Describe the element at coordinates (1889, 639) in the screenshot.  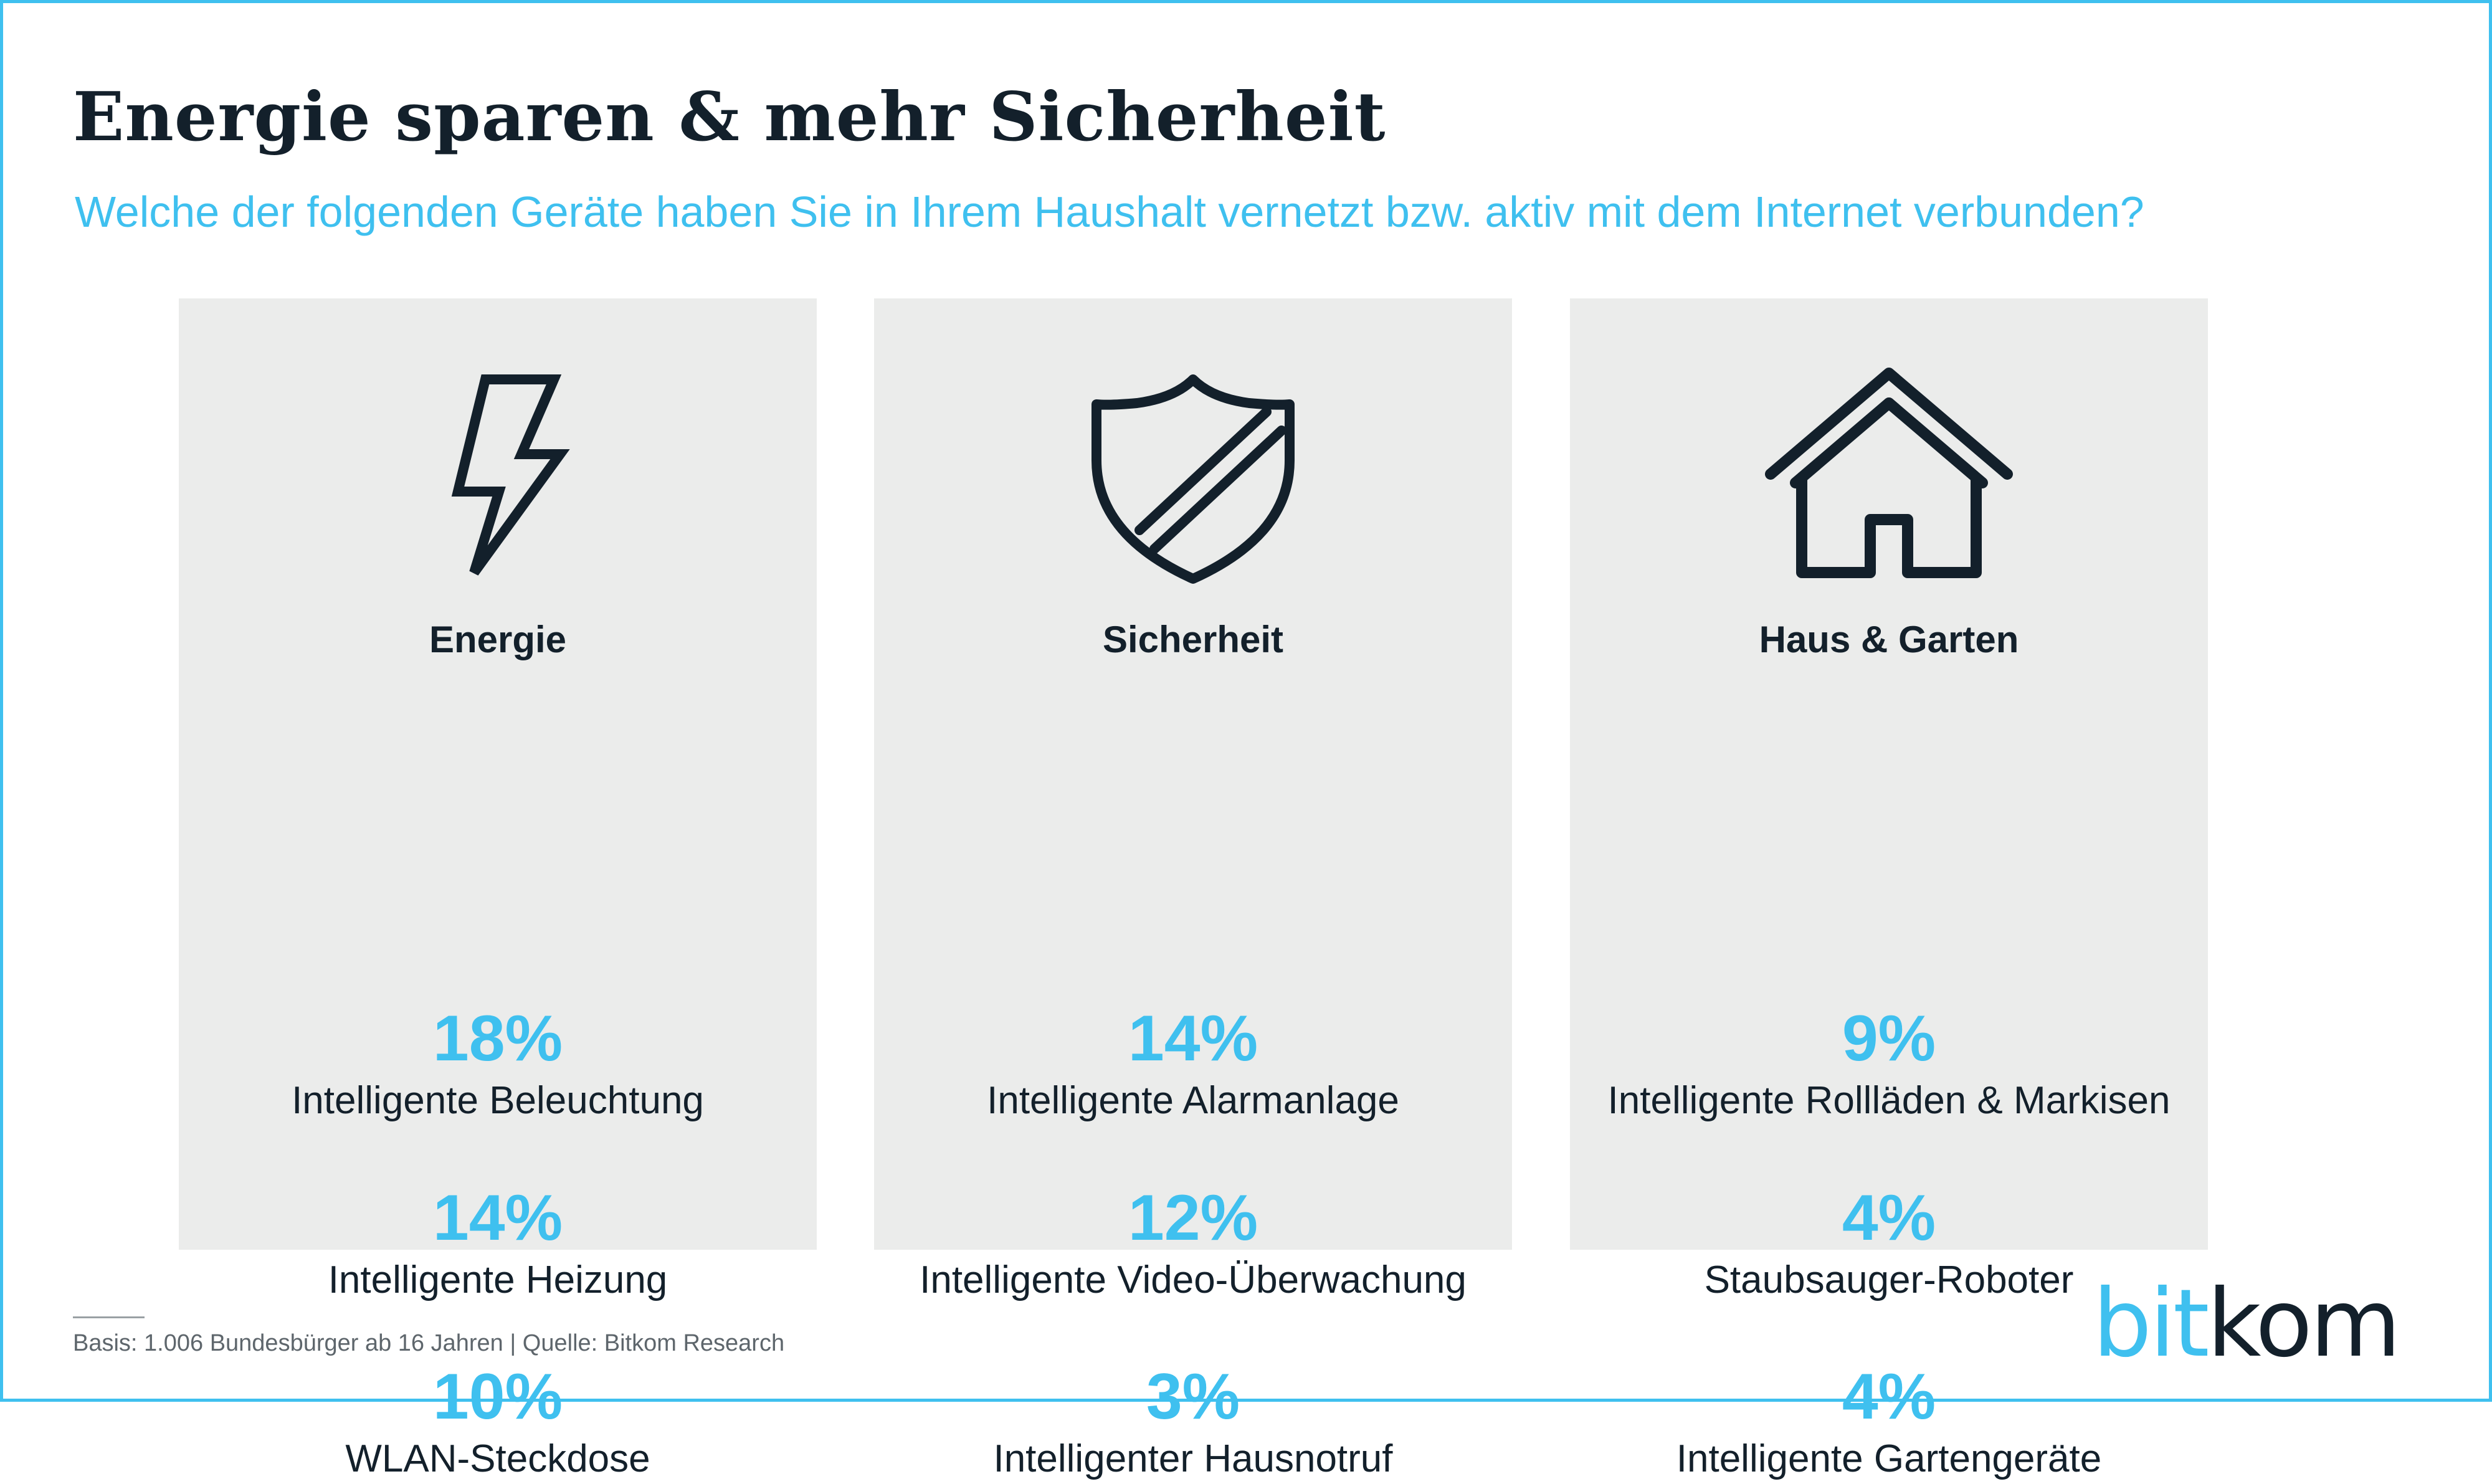
I see `panel-heading: Haus & Garten` at that location.